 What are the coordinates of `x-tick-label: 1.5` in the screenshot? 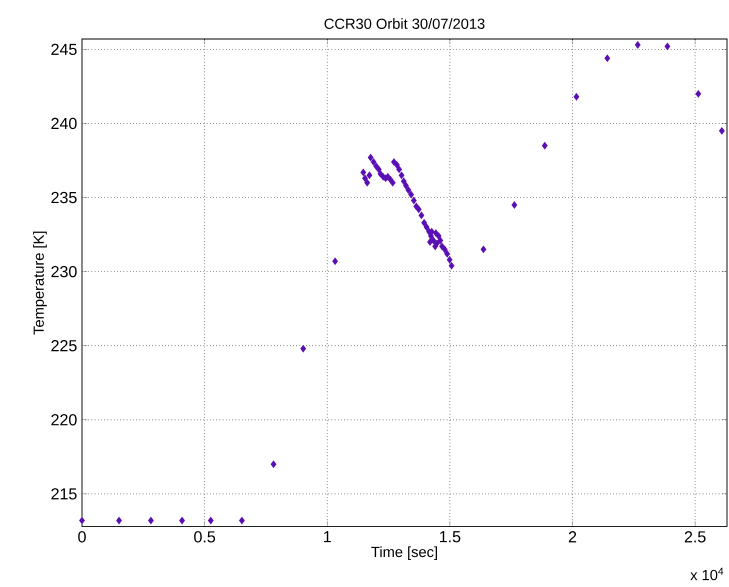 It's located at (450, 536).